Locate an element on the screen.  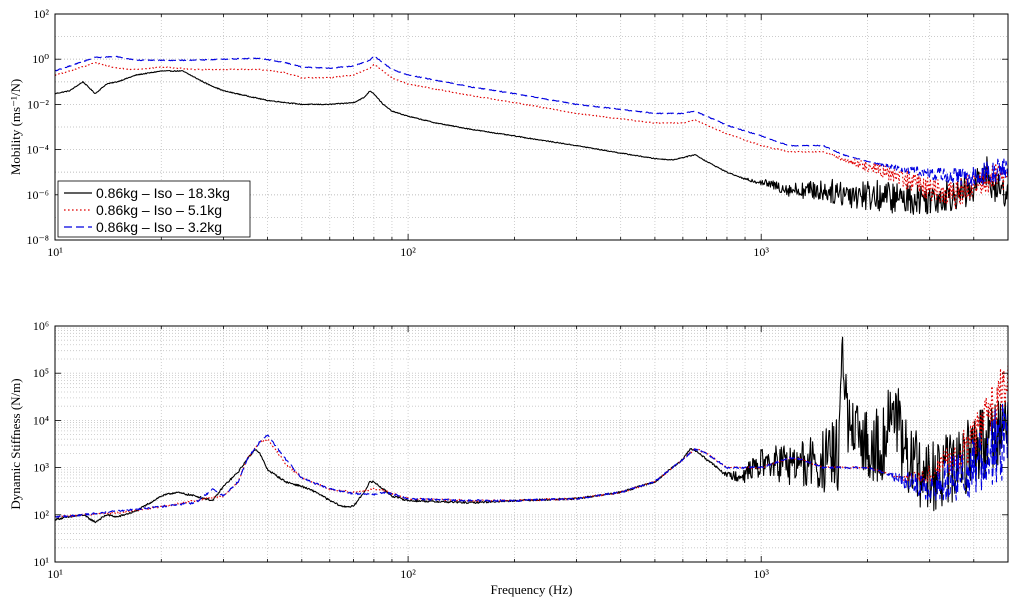
y-tick-label: 10⁻⁸ is located at coordinates (37, 240).